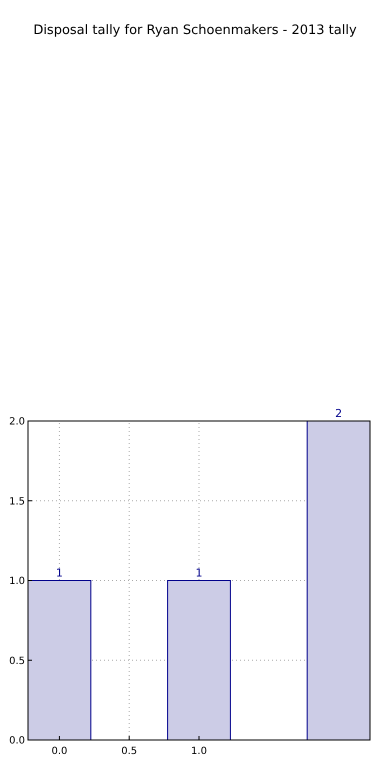  What do you see at coordinates (129, 751) in the screenshot?
I see `x-tick-label: 0.5` at bounding box center [129, 751].